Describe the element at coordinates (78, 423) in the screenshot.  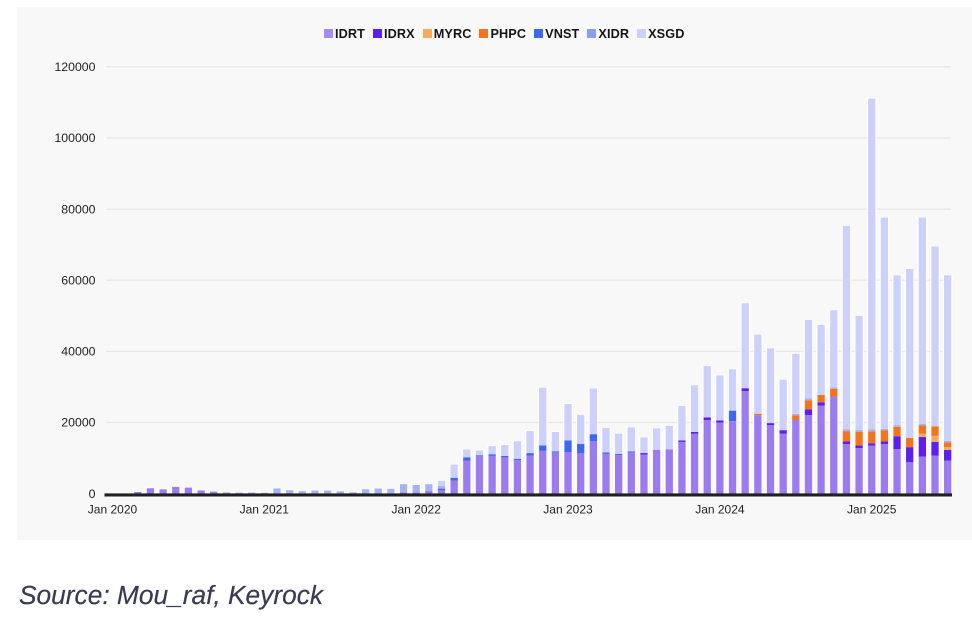
I see `svg-text: 20000` at that location.